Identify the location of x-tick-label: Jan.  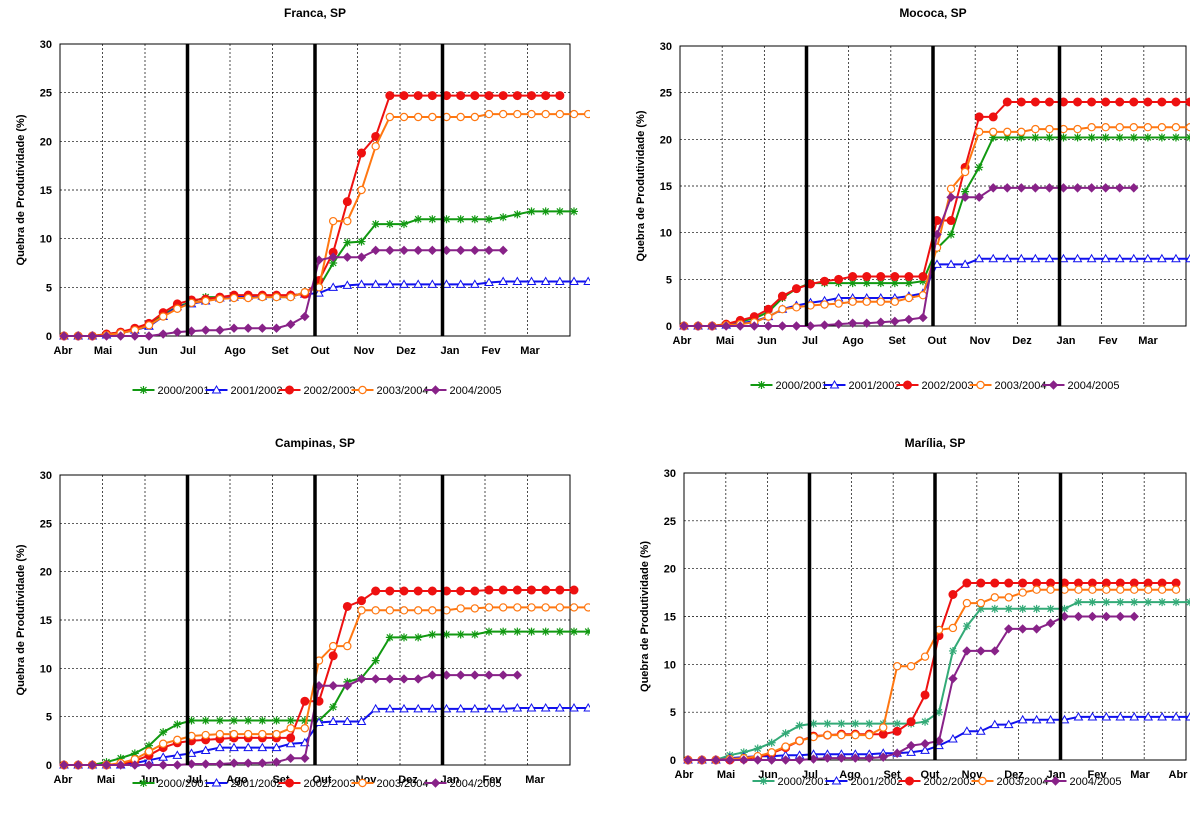
(1056, 775).